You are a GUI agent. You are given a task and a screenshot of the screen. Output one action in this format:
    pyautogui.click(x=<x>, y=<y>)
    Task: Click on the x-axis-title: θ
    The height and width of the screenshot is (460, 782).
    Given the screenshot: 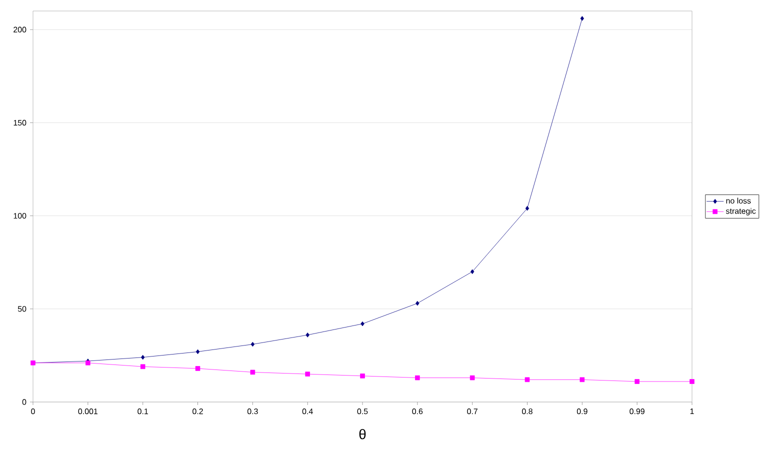 What is the action you would take?
    pyautogui.click(x=362, y=434)
    